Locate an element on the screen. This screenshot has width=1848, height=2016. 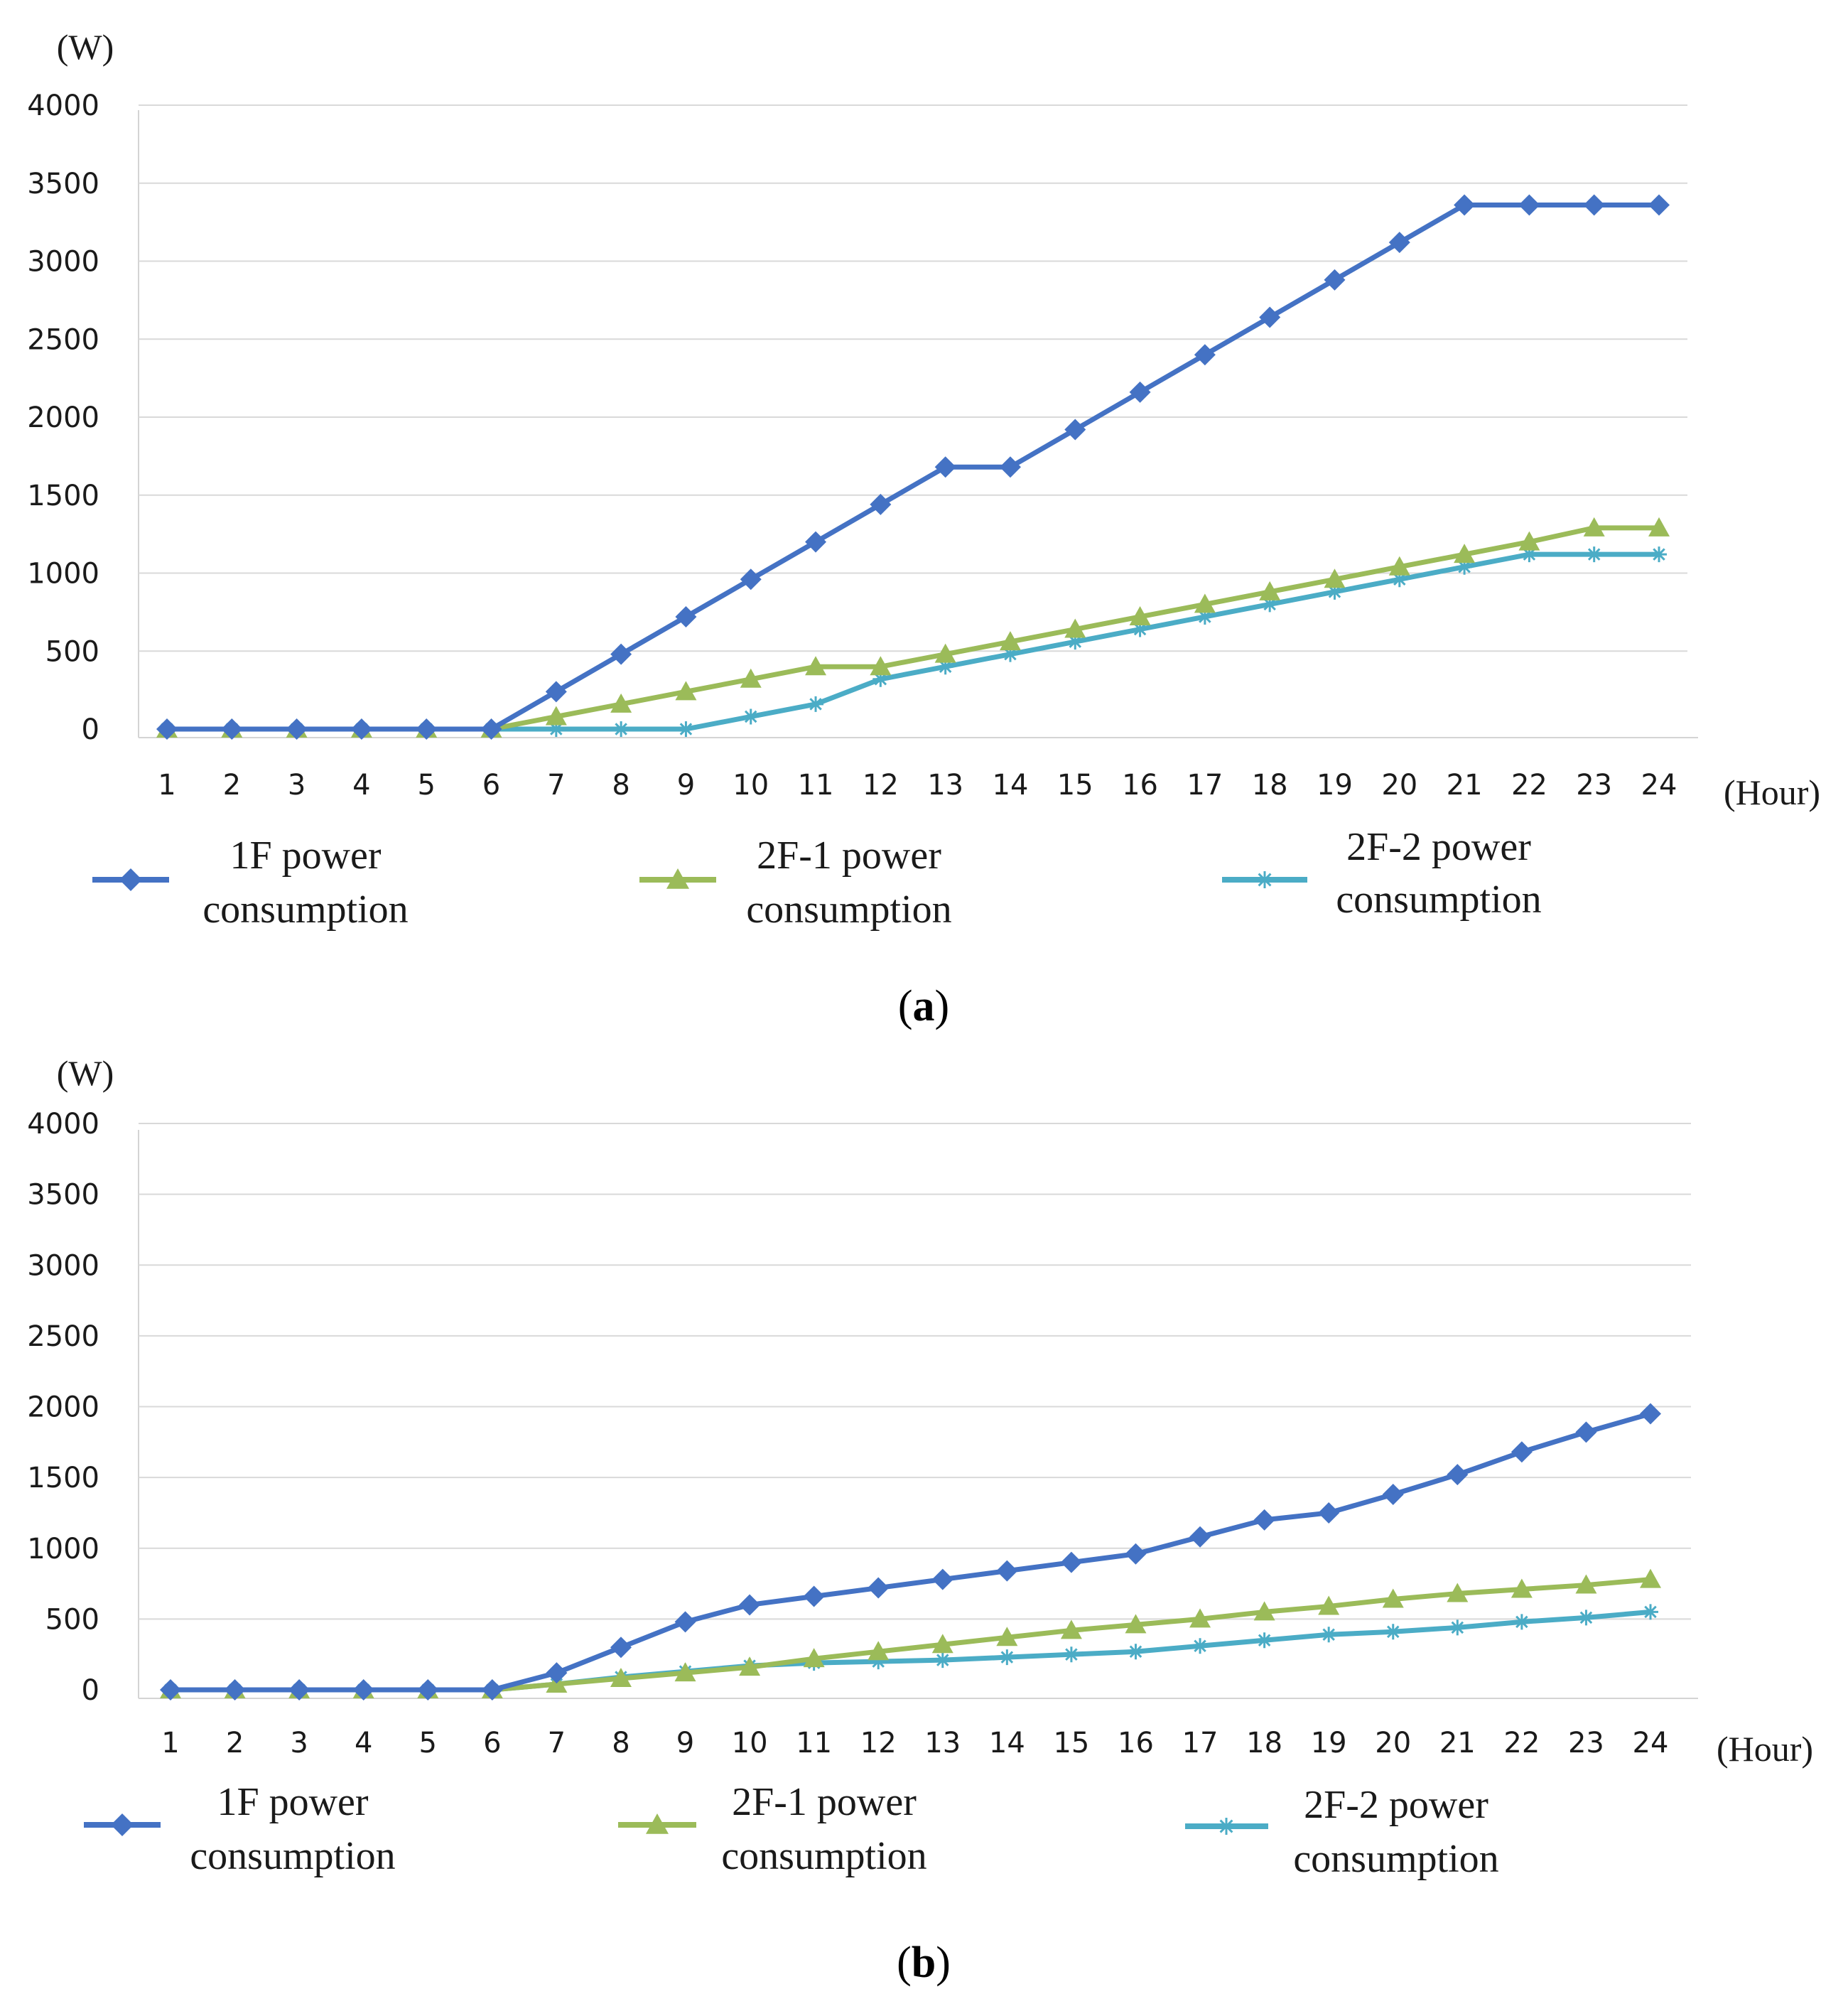
x-tick-label-23: 23 is located at coordinates (1586, 1743).